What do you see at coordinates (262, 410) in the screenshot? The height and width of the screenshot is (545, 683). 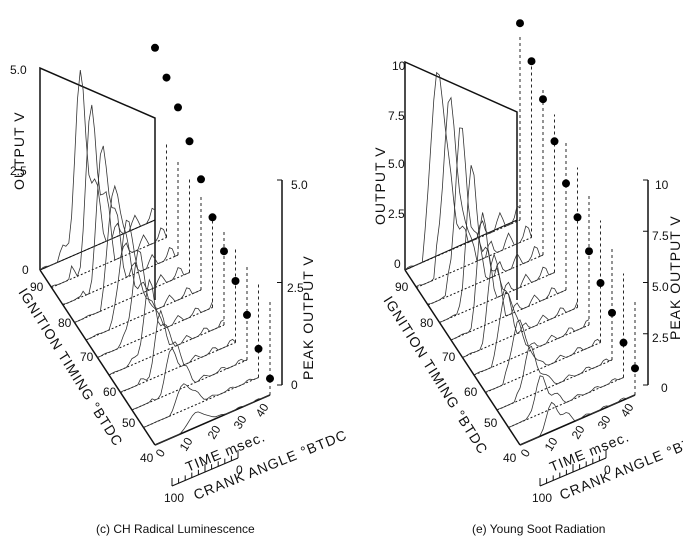 I see `time-tick-label: 40` at bounding box center [262, 410].